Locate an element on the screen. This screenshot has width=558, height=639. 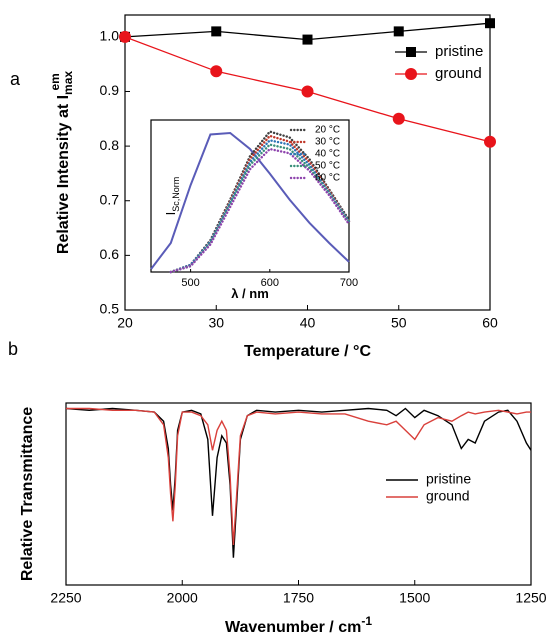
plot-area is located at coordinates (250, 196).